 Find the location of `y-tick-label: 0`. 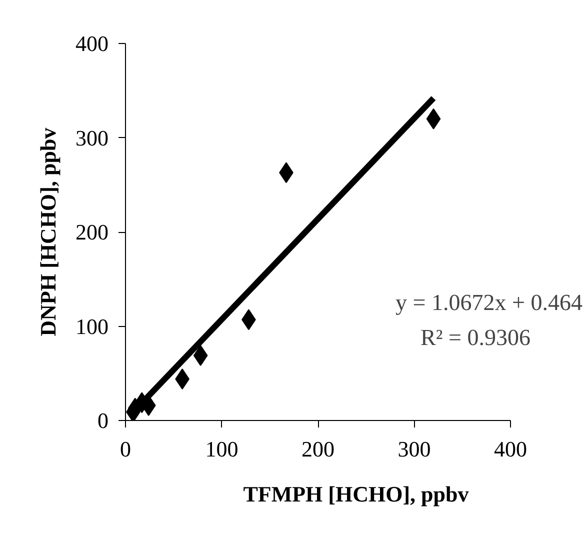

y-tick-label: 0 is located at coordinates (103, 420).